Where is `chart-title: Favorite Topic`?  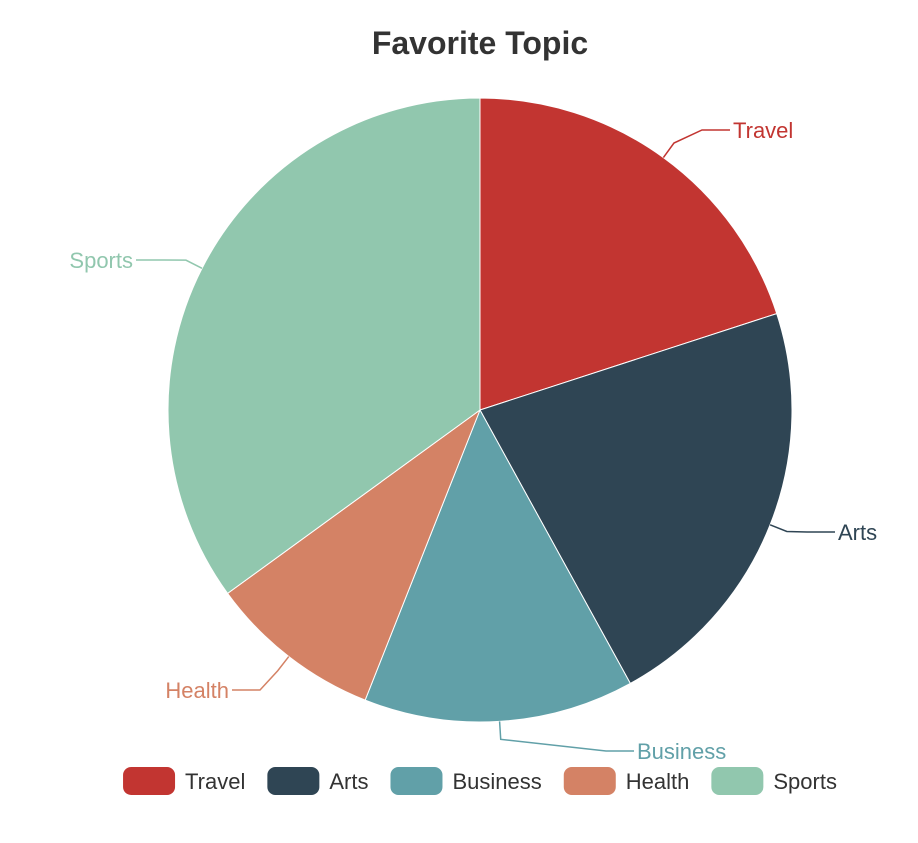 chart-title: Favorite Topic is located at coordinates (480, 43).